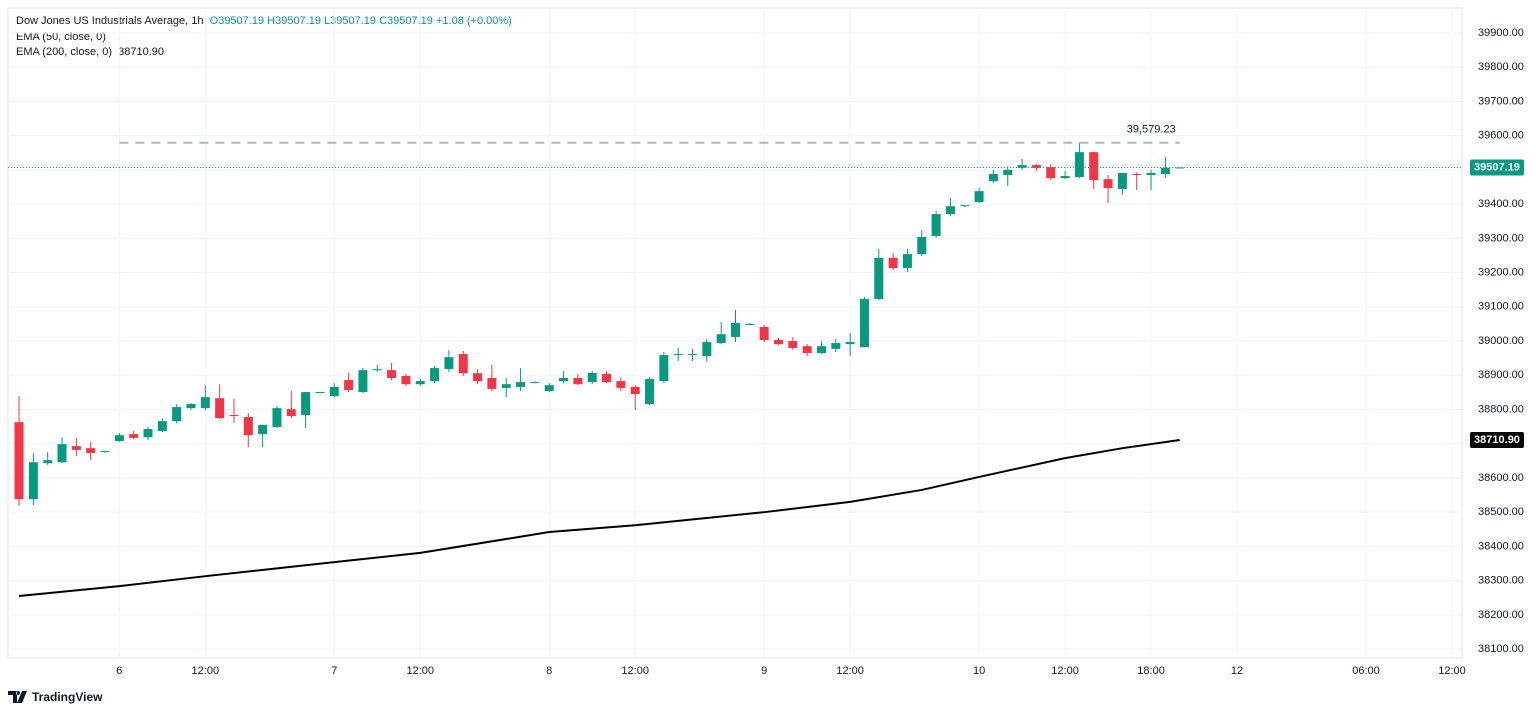 Image resolution: width=1536 pixels, height=714 pixels. What do you see at coordinates (1501, 101) in the screenshot?
I see `y-tick-label: 39700.00` at bounding box center [1501, 101].